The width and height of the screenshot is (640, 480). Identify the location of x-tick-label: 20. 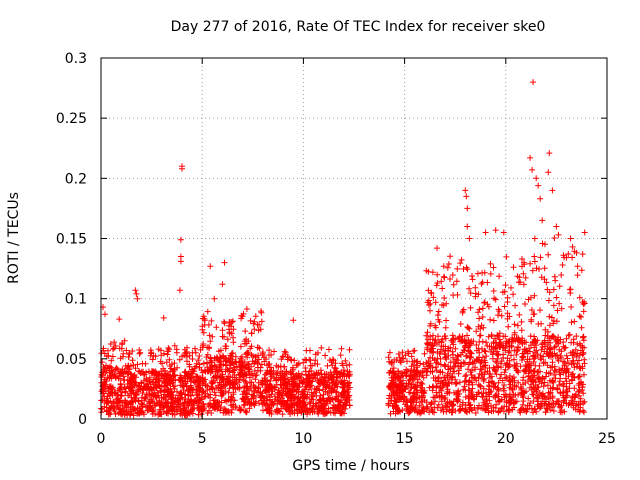
(506, 439).